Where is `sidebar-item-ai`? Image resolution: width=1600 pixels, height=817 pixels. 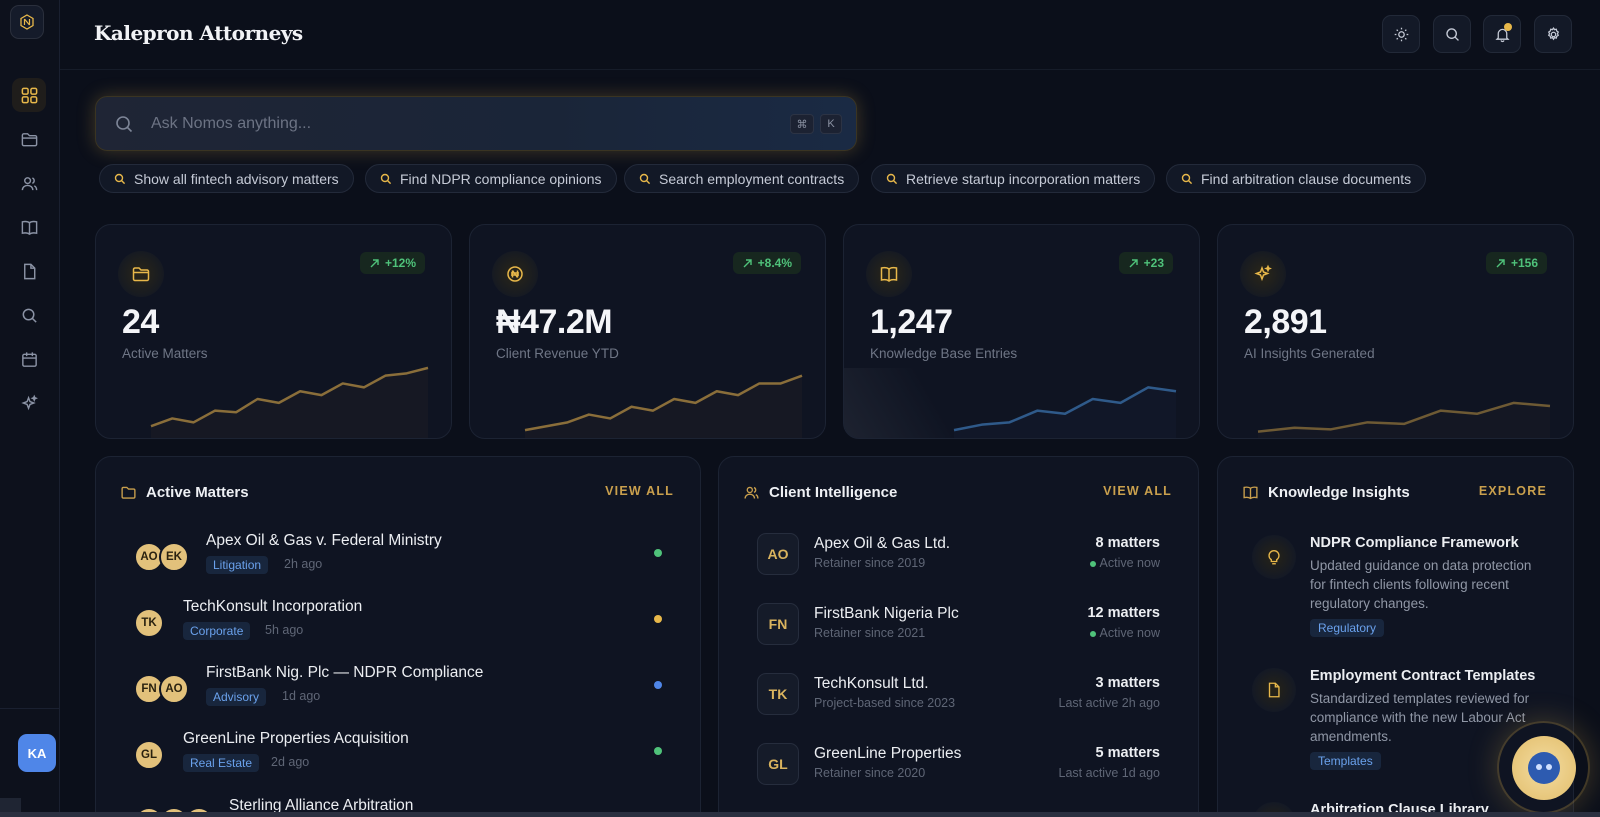
sidebar-item-ai is located at coordinates (29, 403).